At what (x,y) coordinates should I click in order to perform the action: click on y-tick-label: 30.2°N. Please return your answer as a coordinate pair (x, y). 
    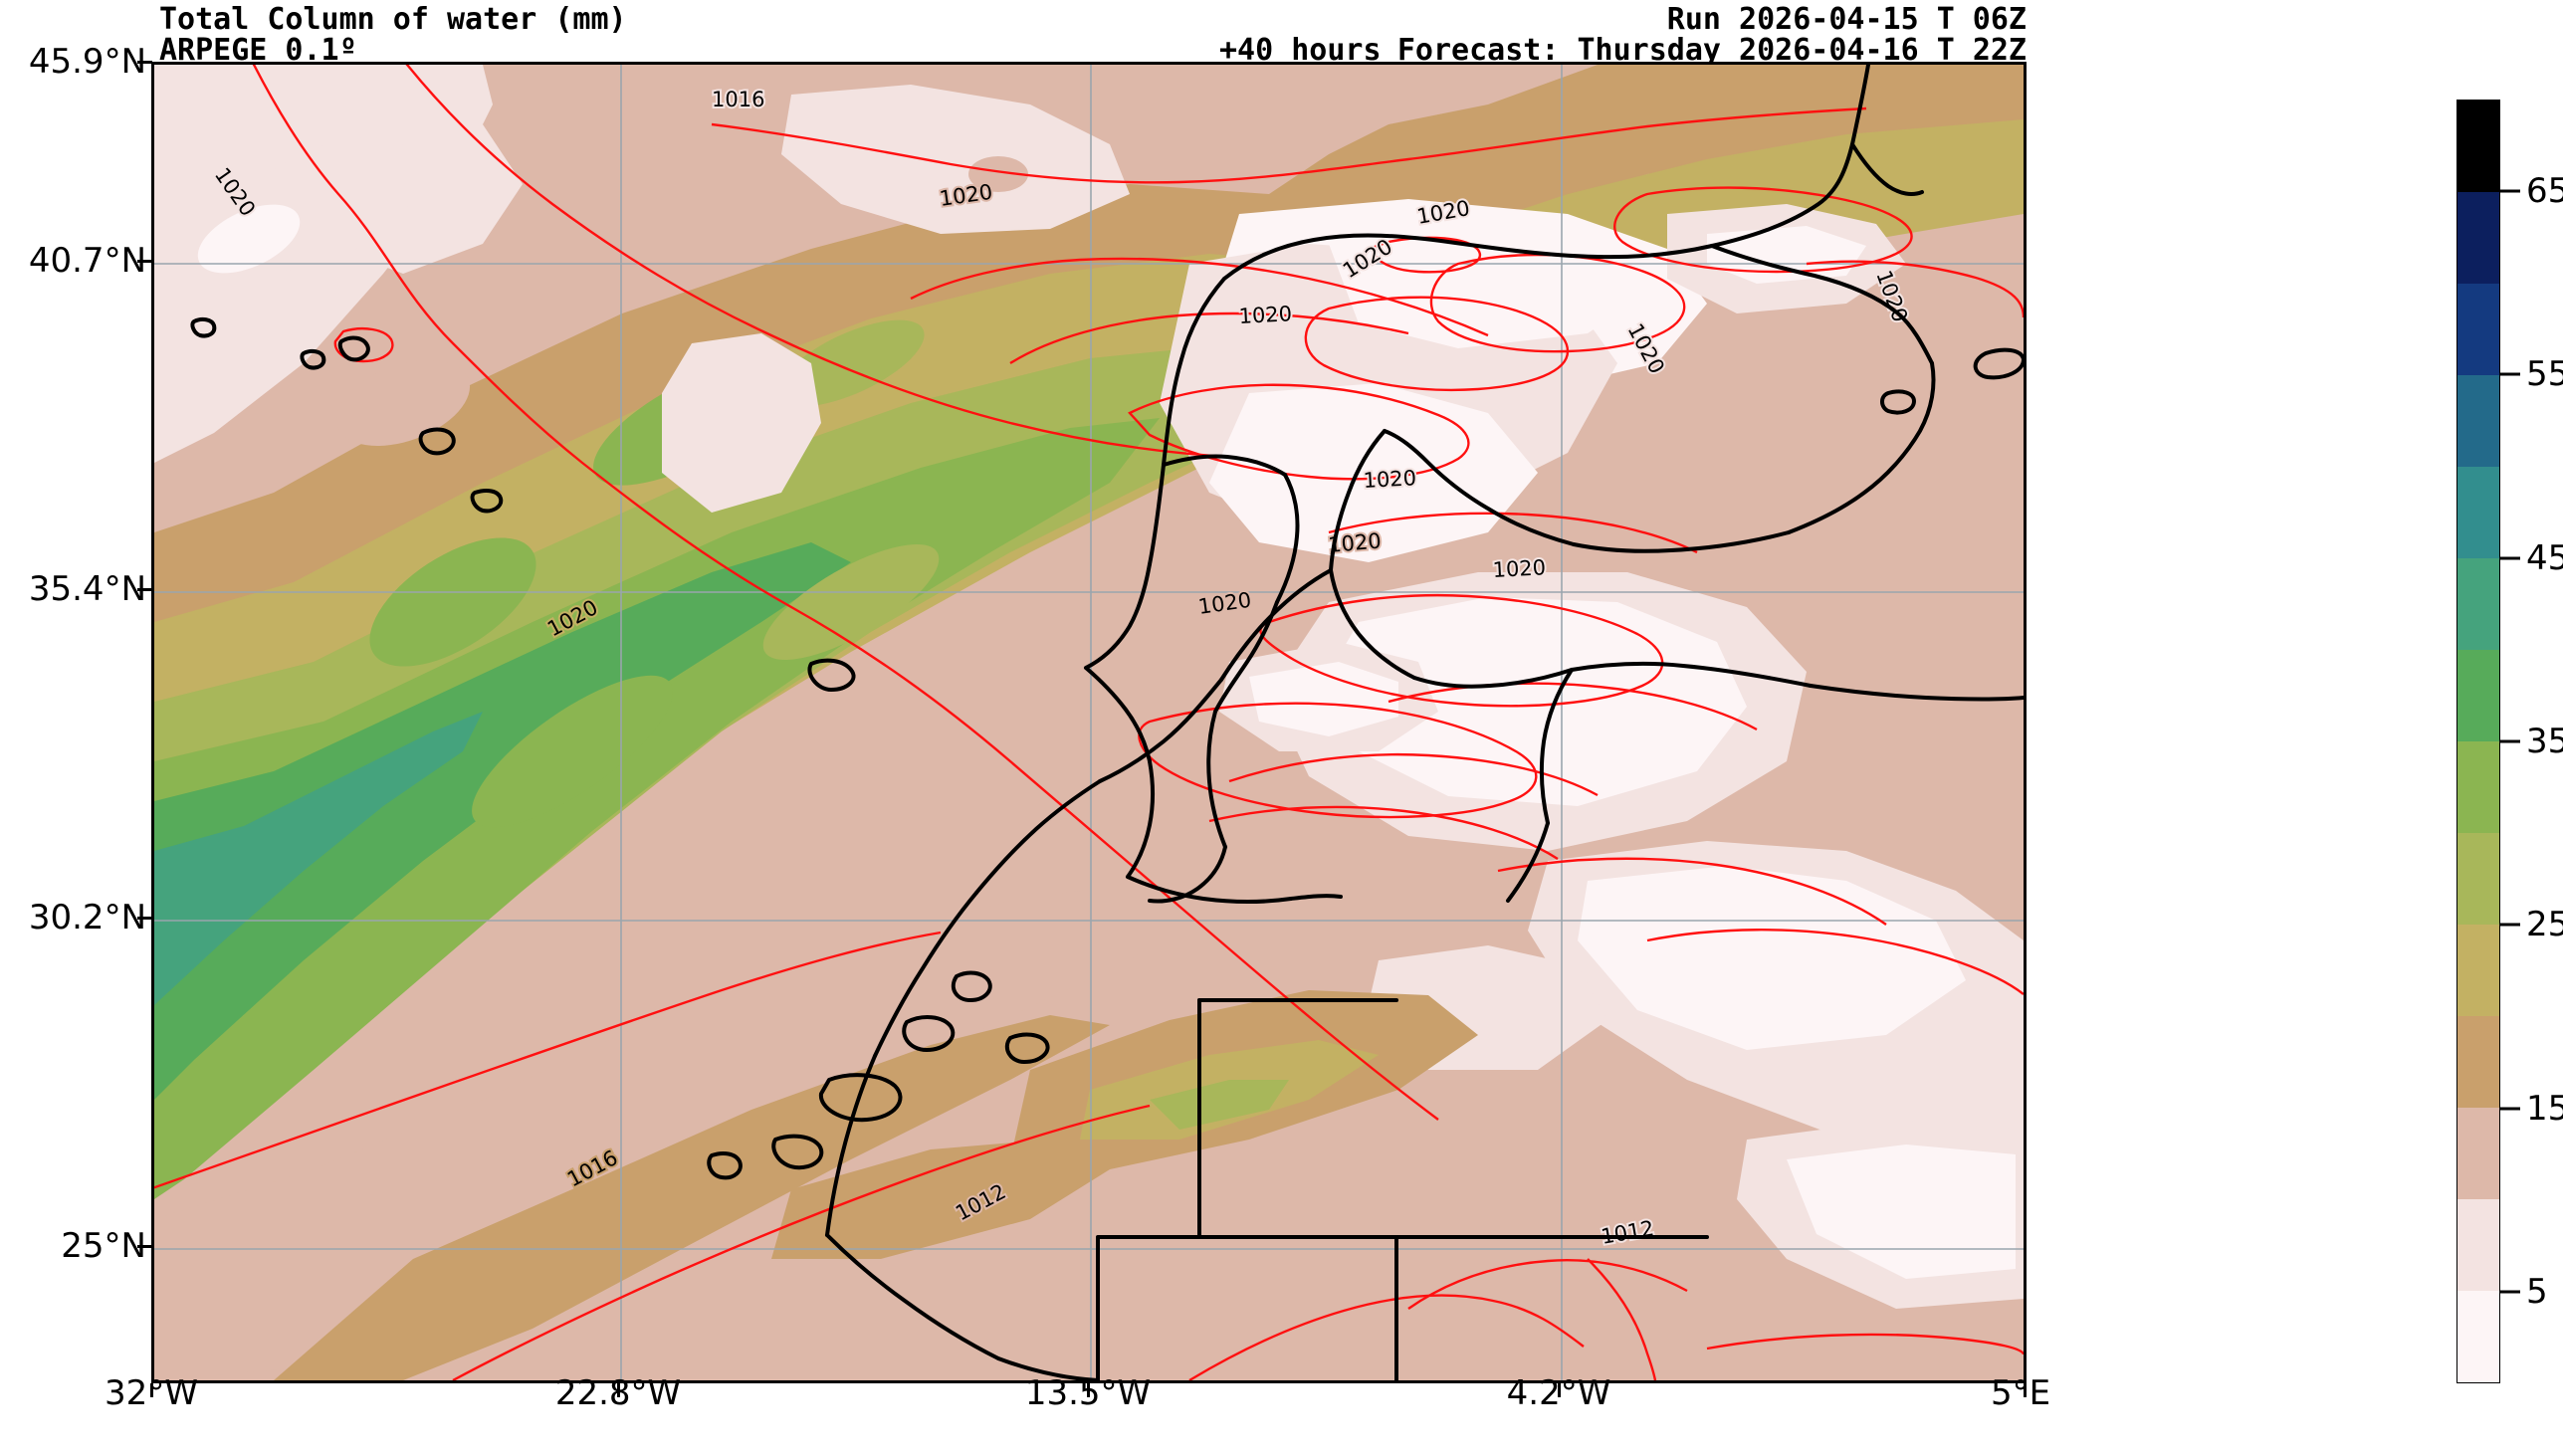
    Looking at the image, I should click on (87, 917).